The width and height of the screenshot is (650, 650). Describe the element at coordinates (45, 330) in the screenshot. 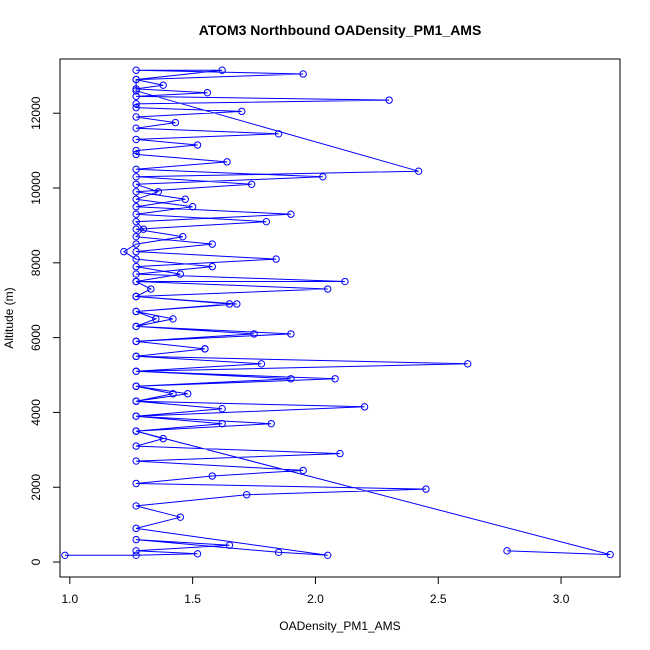

I see `y-axis: 0 2000 4000 6000 8000 10000 12000` at that location.